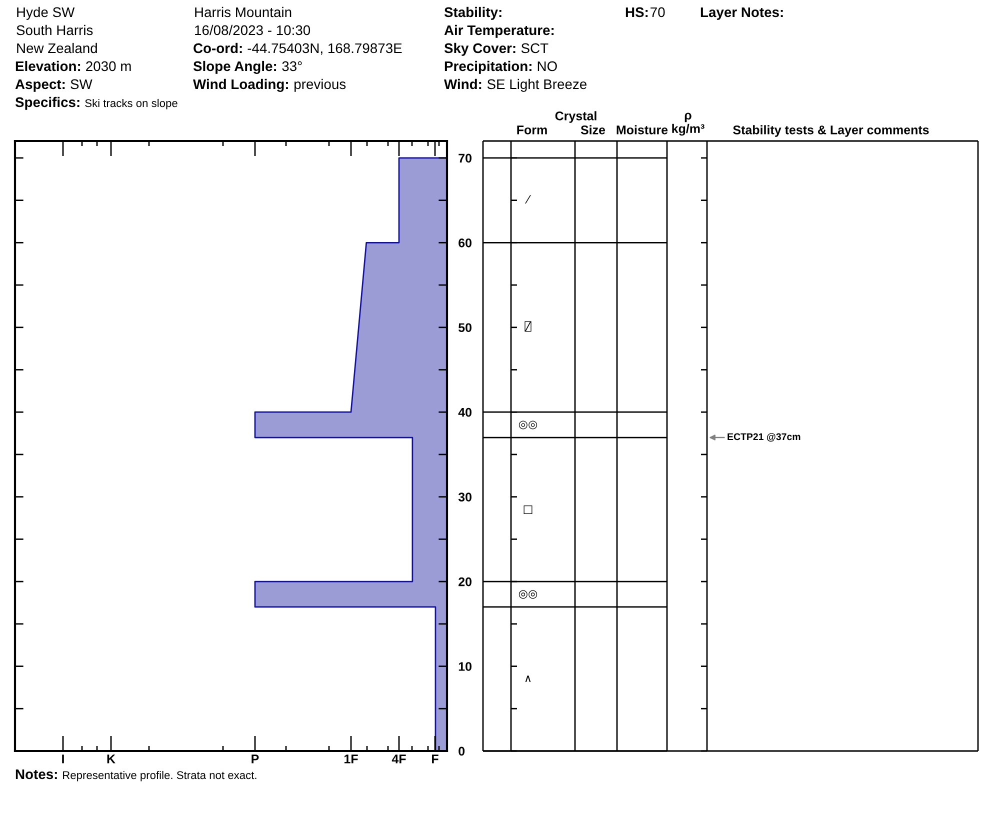 The height and width of the screenshot is (840, 994). I want to click on y-tick-label: 60, so click(465, 243).